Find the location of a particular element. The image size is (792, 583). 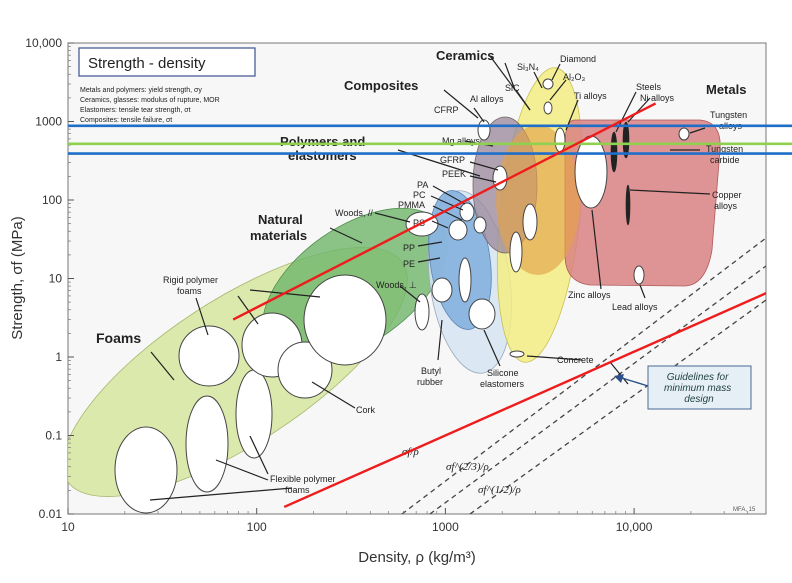

material-label-peek: PEEK is located at coordinates (454, 174).